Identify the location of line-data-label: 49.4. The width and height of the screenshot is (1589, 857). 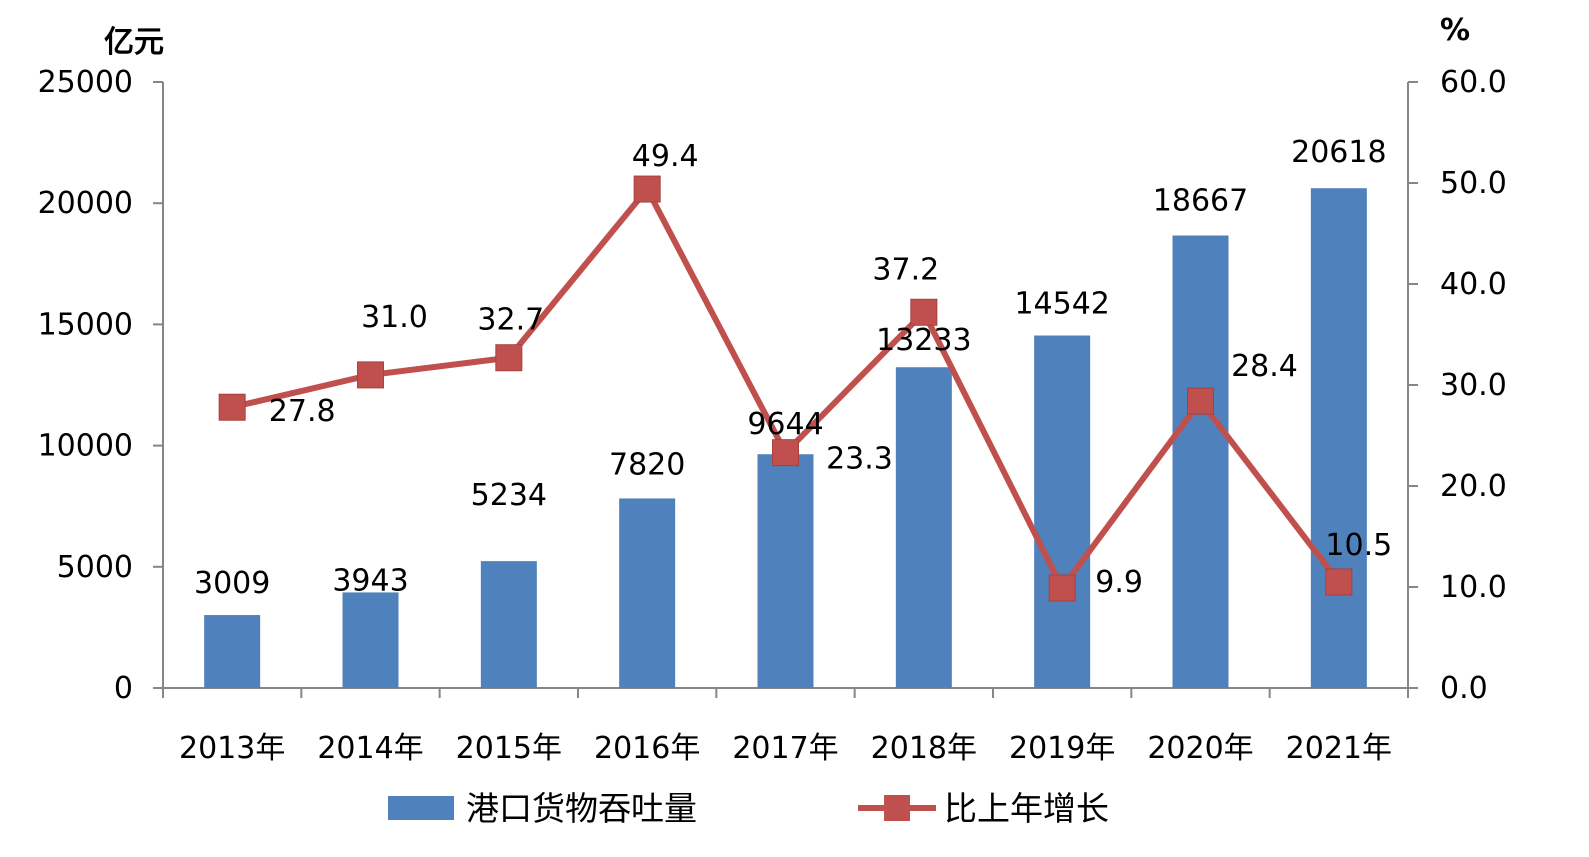
(665, 156).